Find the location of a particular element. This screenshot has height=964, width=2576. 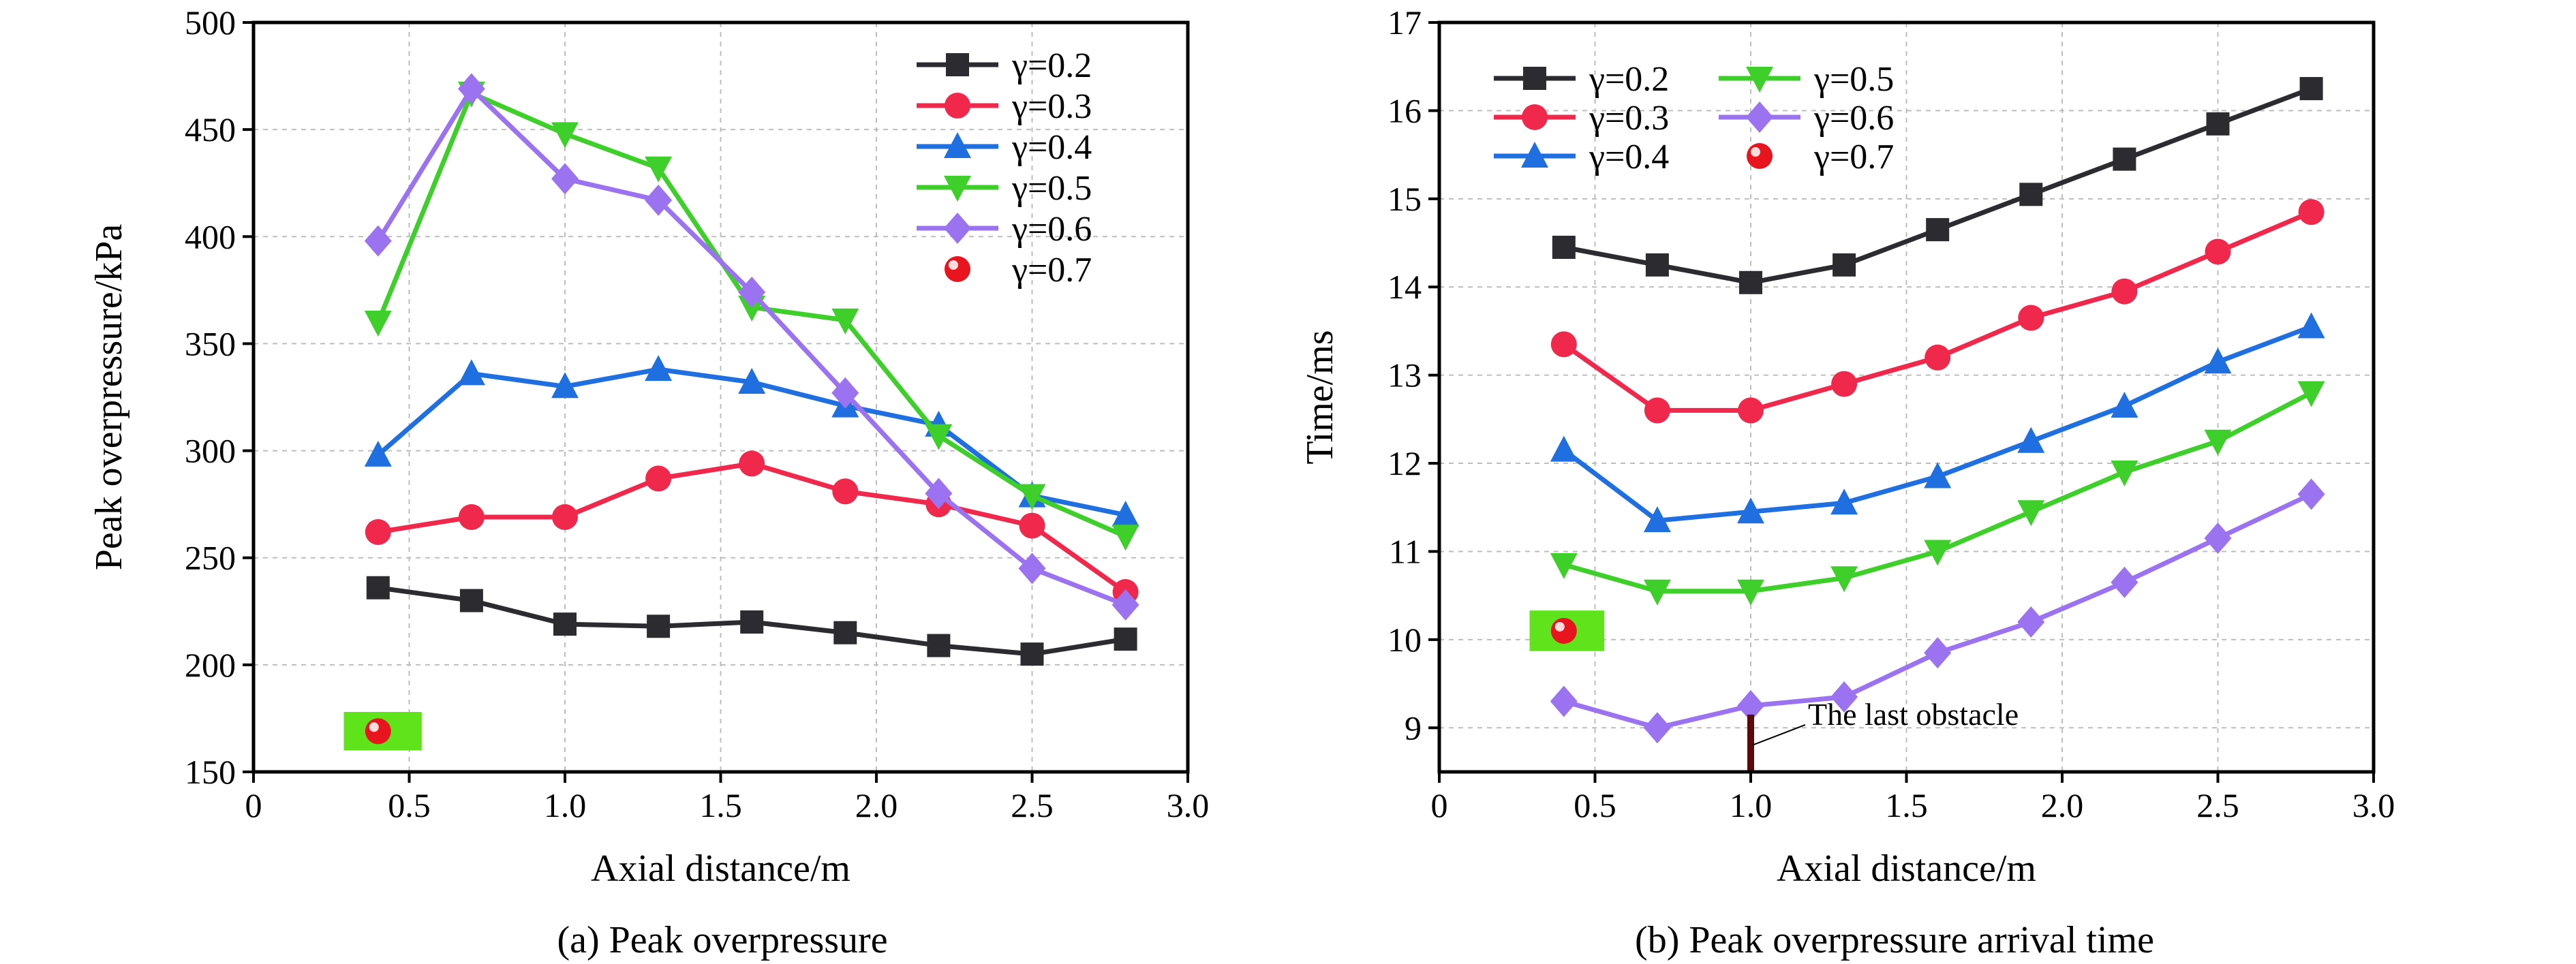

legend-item-0-6: γ=0.6 is located at coordinates (1806, 118).